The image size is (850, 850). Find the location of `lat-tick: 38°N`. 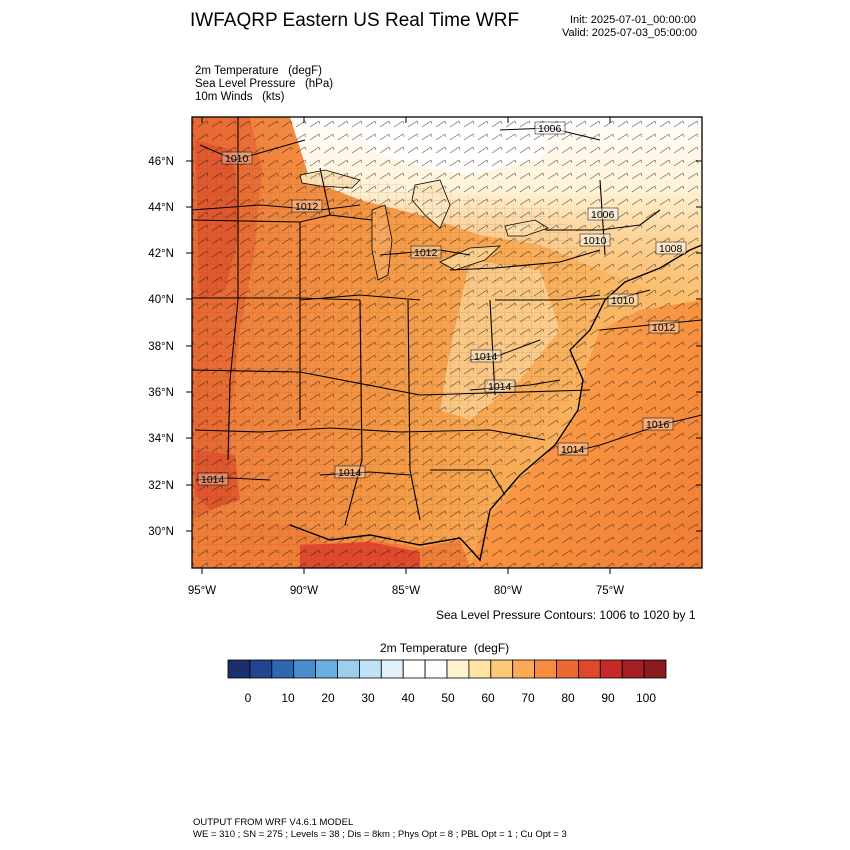

lat-tick: 38°N is located at coordinates (425, 347).